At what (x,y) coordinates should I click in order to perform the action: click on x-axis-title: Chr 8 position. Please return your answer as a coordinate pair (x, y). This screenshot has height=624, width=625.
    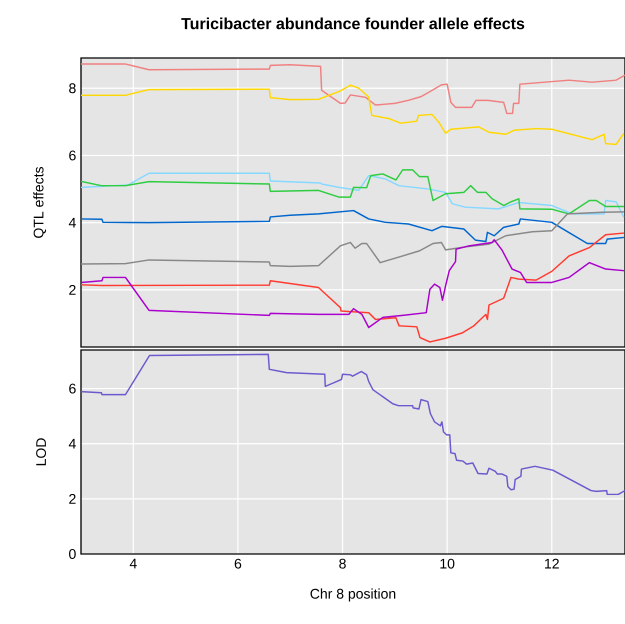
    Looking at the image, I should click on (353, 595).